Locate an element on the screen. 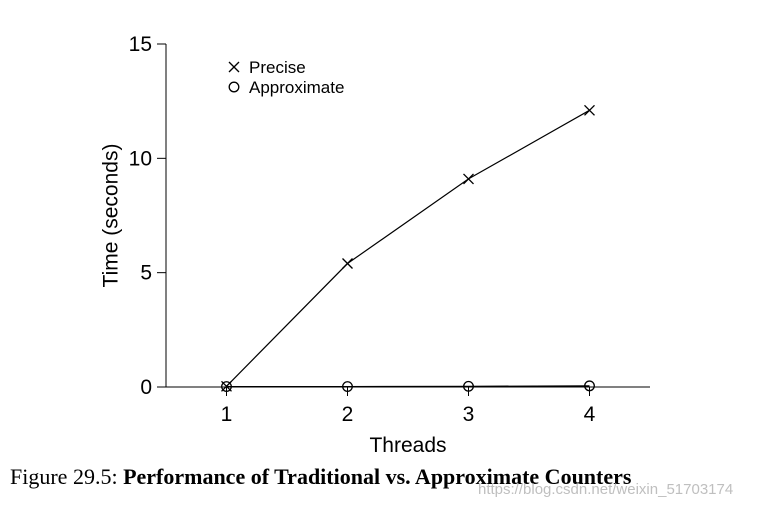 The image size is (771, 509). series-line-approximate is located at coordinates (408, 386).